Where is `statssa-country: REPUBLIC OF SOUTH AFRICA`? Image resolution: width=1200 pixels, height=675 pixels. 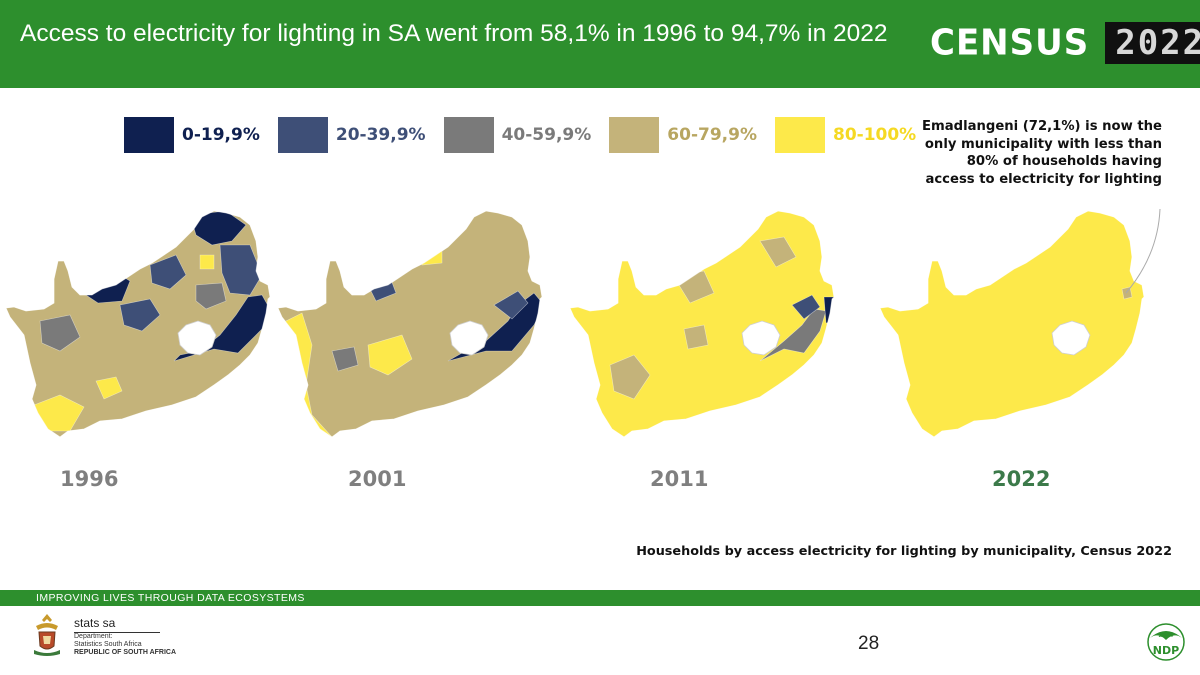
statssa-country: REPUBLIC OF SOUTH AFRICA is located at coordinates (125, 652).